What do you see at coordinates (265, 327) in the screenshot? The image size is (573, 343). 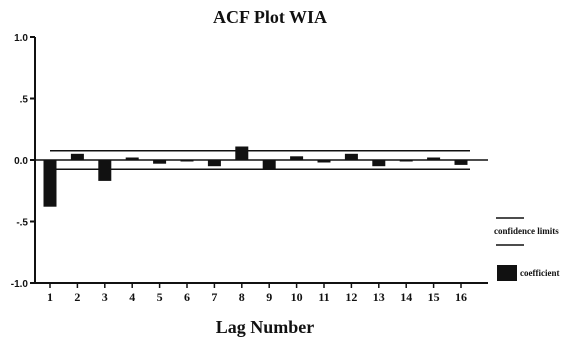 I see `x-axis-title: Lag Number` at bounding box center [265, 327].